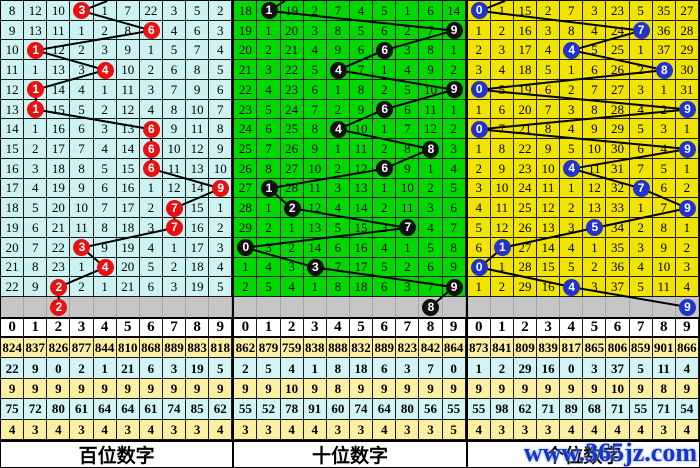 Image resolution: width=700 pixels, height=468 pixels. What do you see at coordinates (315, 409) in the screenshot?
I see `stat-cell: 91` at bounding box center [315, 409].